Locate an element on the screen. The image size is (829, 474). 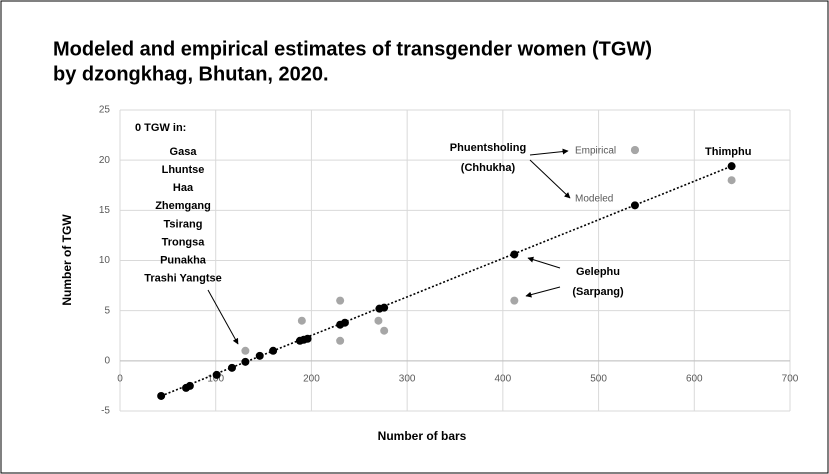
y-tick-label: 5 is located at coordinates (107, 310).